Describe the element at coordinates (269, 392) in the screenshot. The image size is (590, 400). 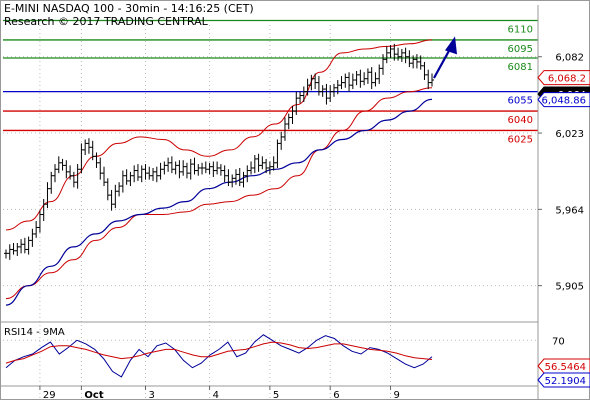
I see `time-axis: 29 Oct 3 4 5 6 9` at that location.